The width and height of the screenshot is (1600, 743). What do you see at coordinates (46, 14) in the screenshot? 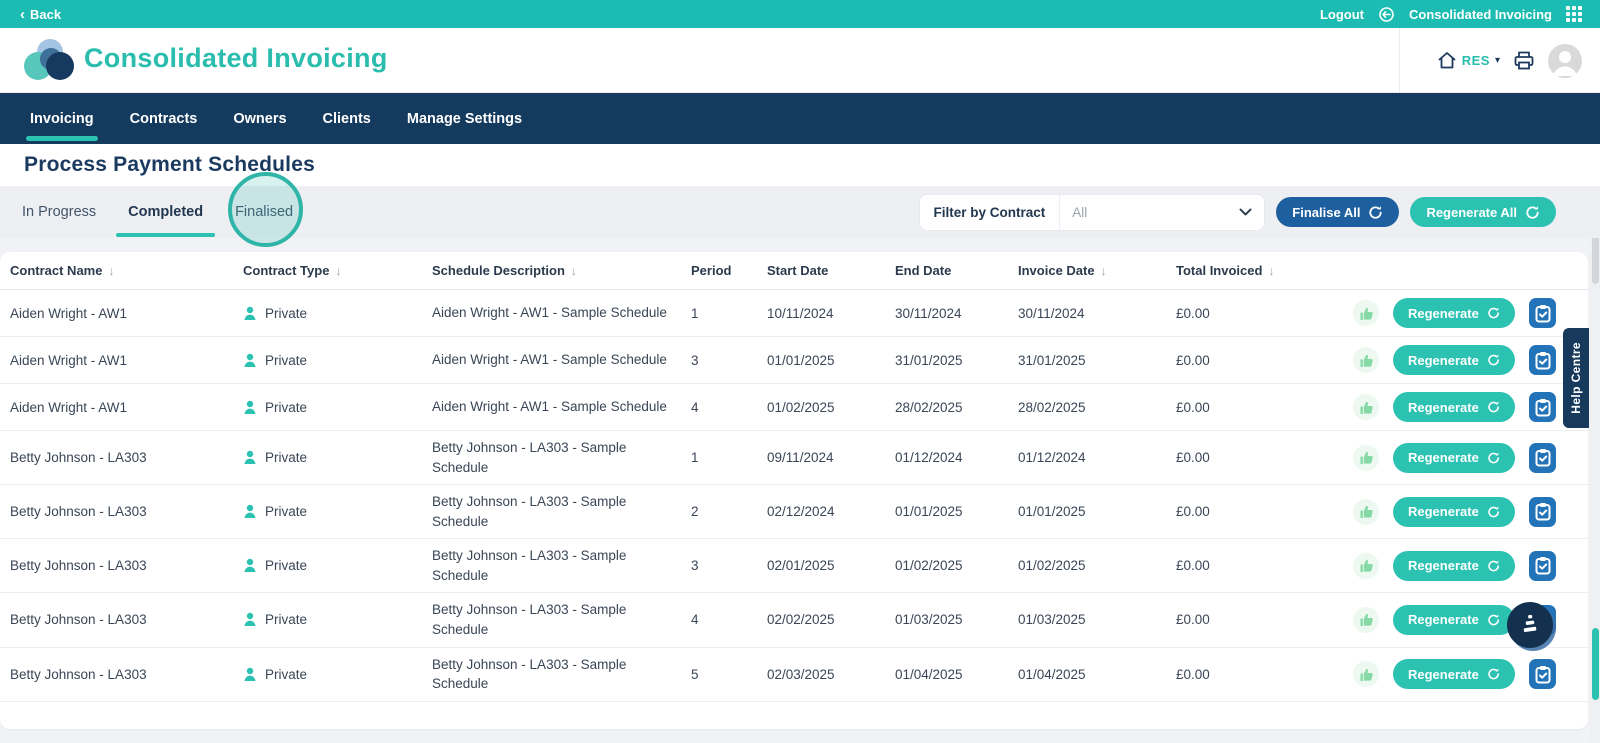
I see `back-label: Back` at bounding box center [46, 14].